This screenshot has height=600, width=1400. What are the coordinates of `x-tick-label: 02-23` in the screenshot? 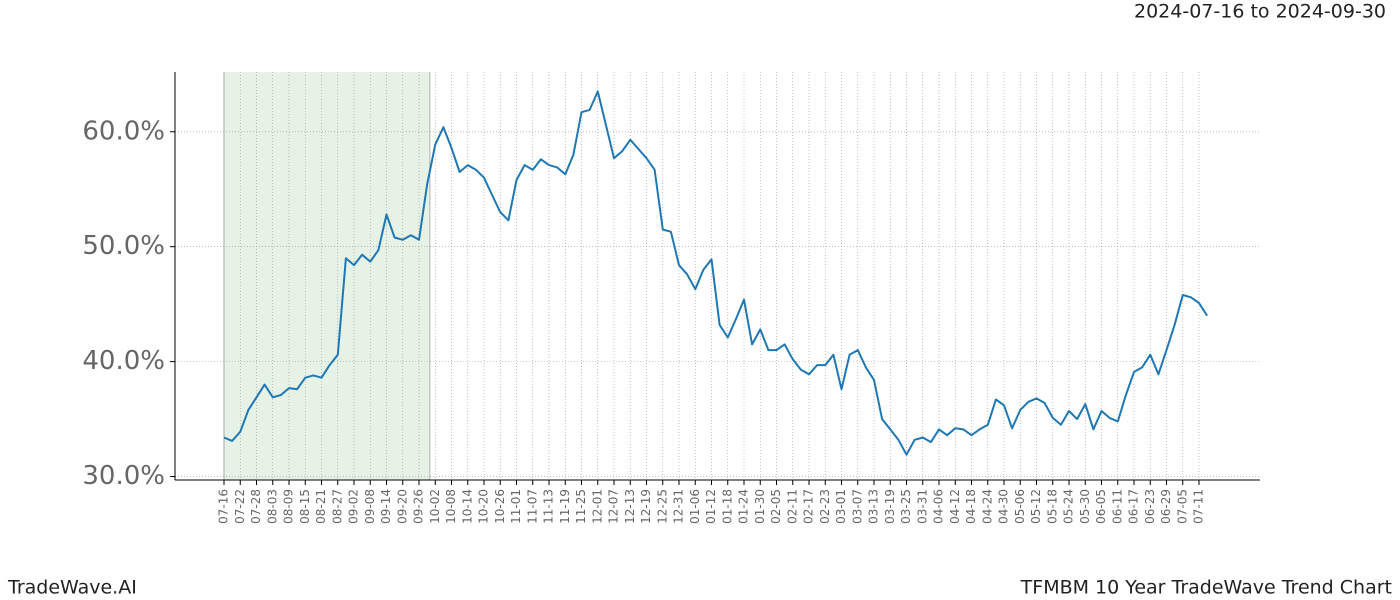 It's located at (825, 506).